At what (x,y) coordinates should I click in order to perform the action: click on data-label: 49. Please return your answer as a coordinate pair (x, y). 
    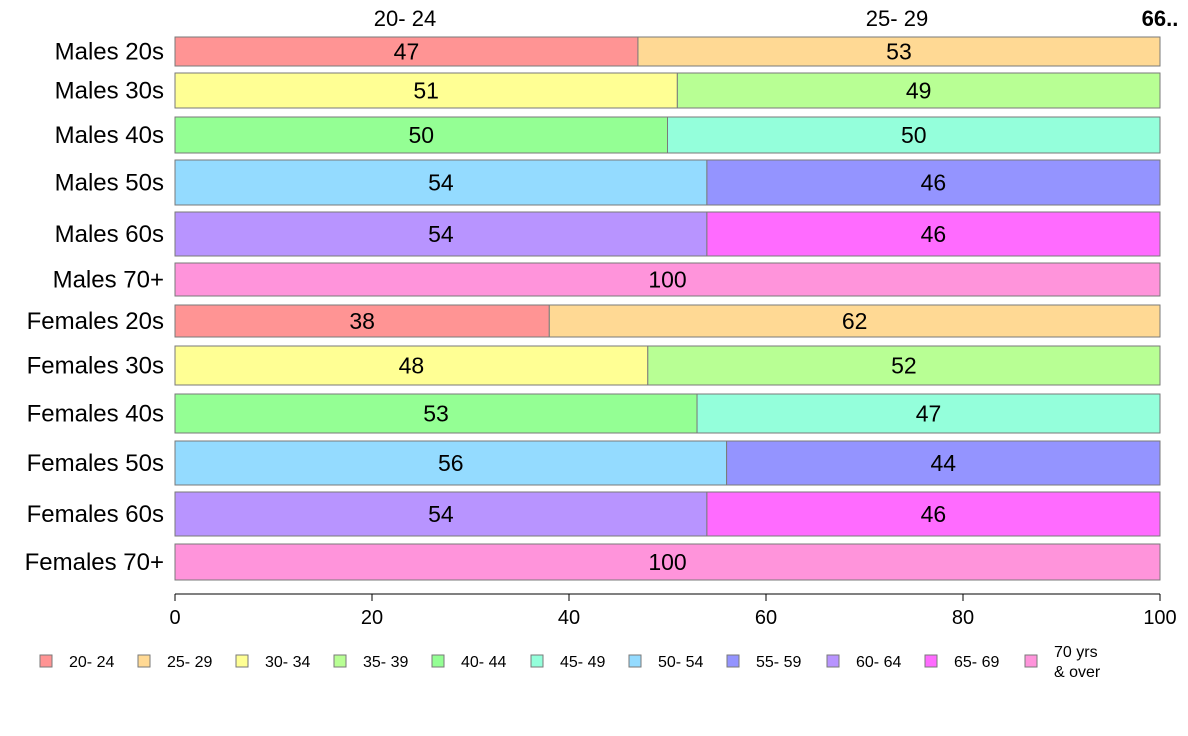
    Looking at the image, I should click on (919, 91).